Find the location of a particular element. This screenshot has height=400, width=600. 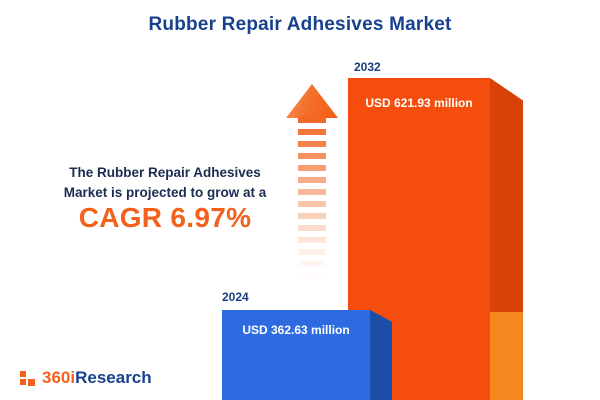

bar-2024: USD 362.63 million is located at coordinates (296, 355).